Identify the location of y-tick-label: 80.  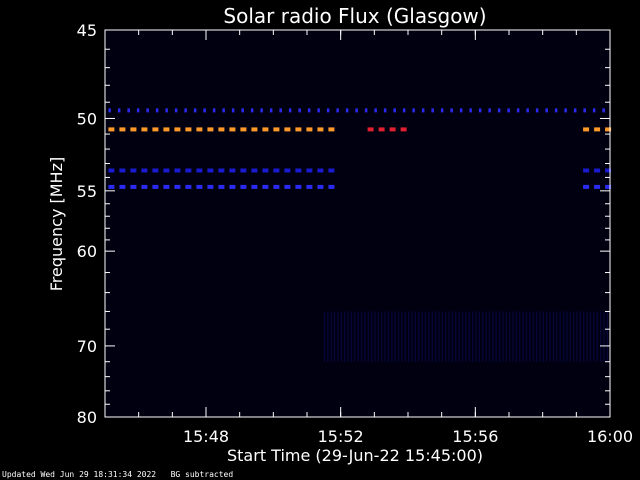
(87, 417).